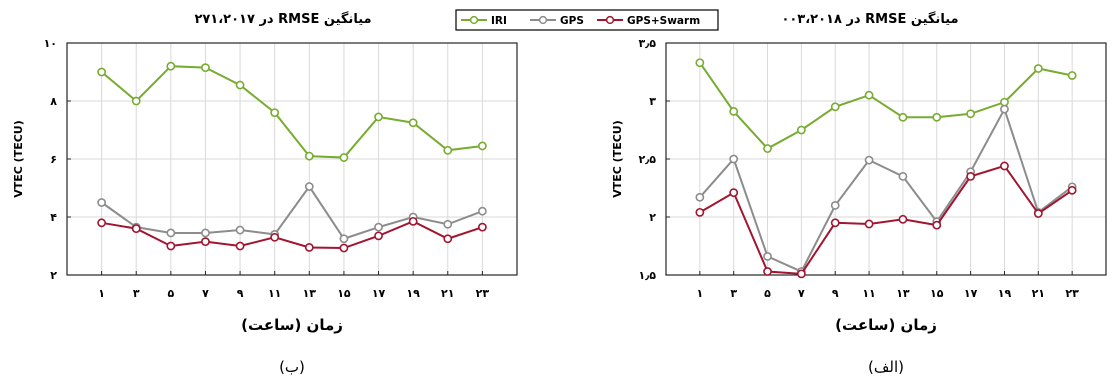 This screenshot has width=1115, height=383. What do you see at coordinates (282, 19) in the screenshot?
I see `panel-title: میانگین RMSE در ۲۷۱،۲۰۱۷` at bounding box center [282, 19].